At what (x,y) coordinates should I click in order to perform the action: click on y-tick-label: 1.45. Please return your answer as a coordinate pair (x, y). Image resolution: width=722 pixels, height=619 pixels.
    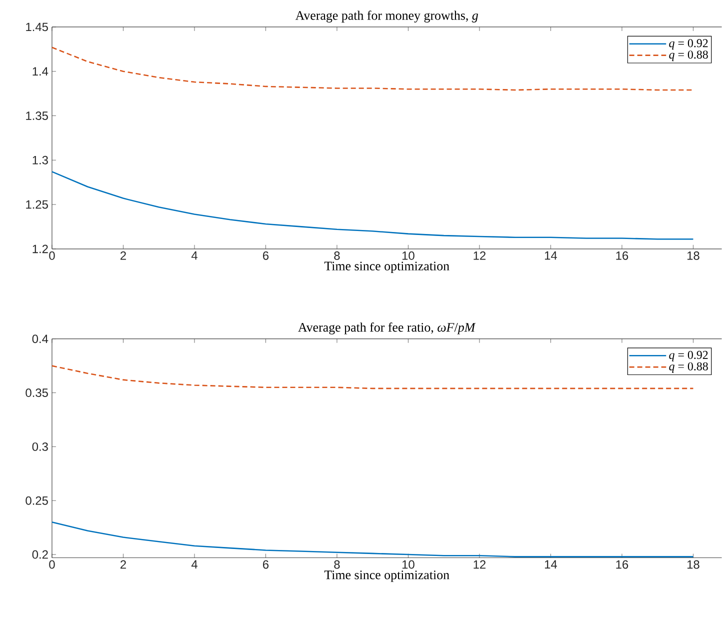
    Looking at the image, I should click on (37, 27).